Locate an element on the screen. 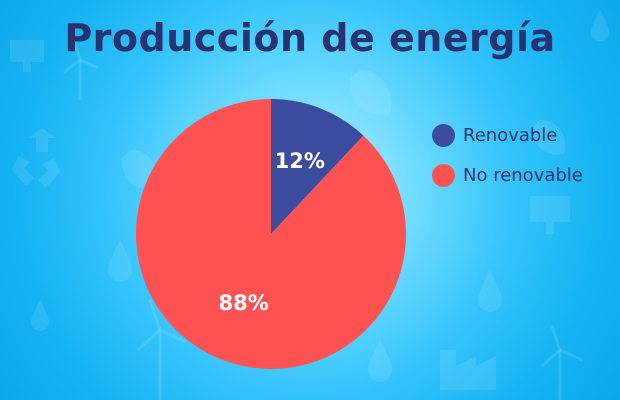  pie-slice-renovable is located at coordinates (317, 166).